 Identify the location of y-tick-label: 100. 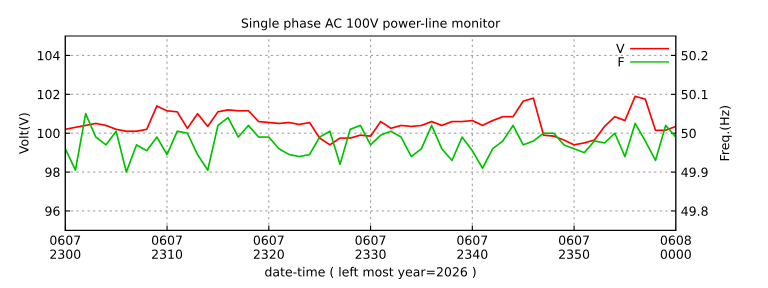
(49, 133).